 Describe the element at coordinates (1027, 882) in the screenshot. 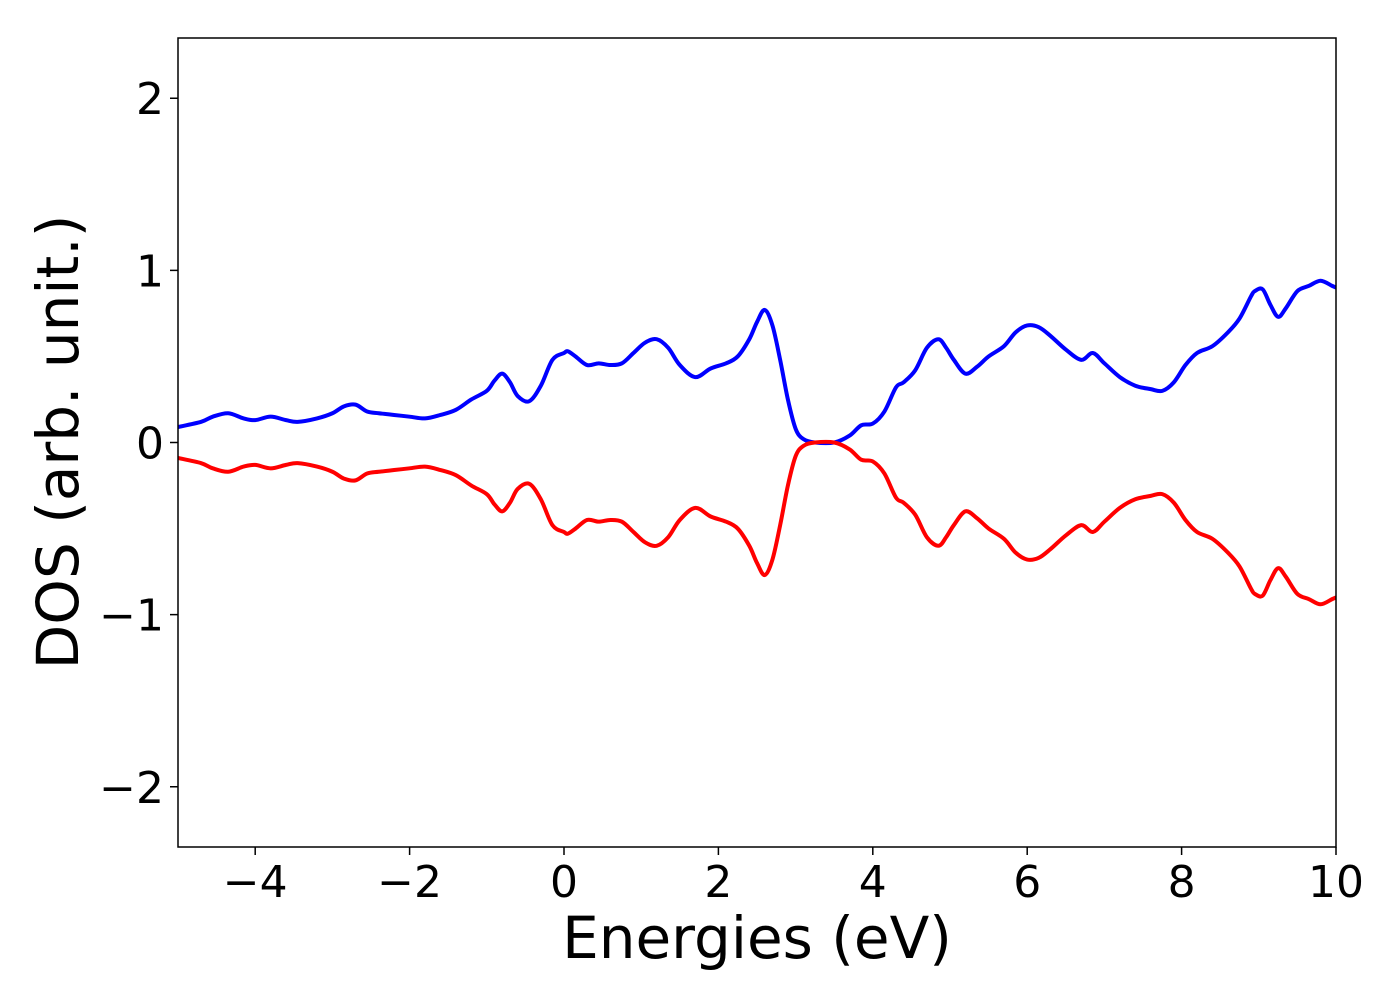

I see `x-tick-label: 6` at that location.